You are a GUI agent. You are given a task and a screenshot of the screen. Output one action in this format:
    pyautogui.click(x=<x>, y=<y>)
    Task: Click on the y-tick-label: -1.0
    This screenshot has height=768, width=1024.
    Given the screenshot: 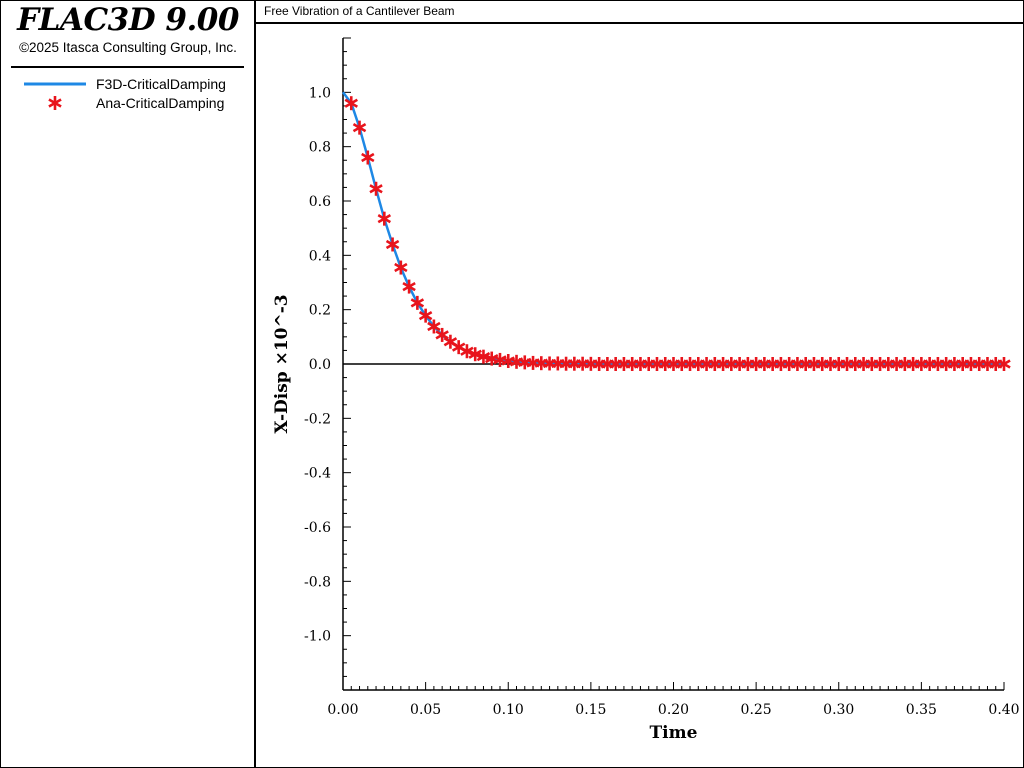 What is the action you would take?
    pyautogui.click(x=317, y=637)
    